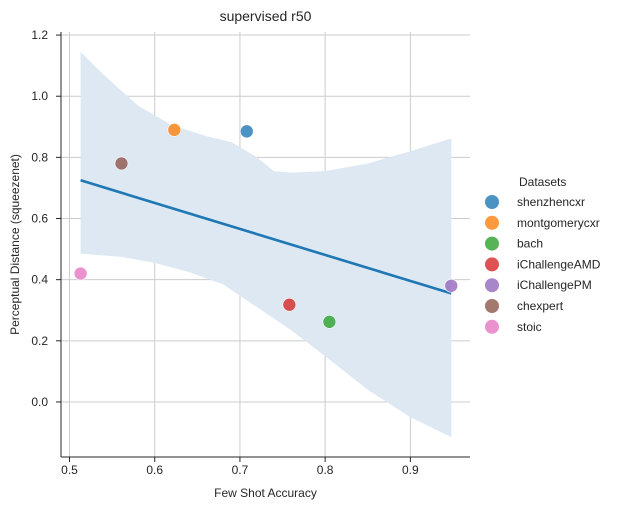 This screenshot has width=626, height=510. I want to click on legend-marker-montgomerycxr, so click(492, 222).